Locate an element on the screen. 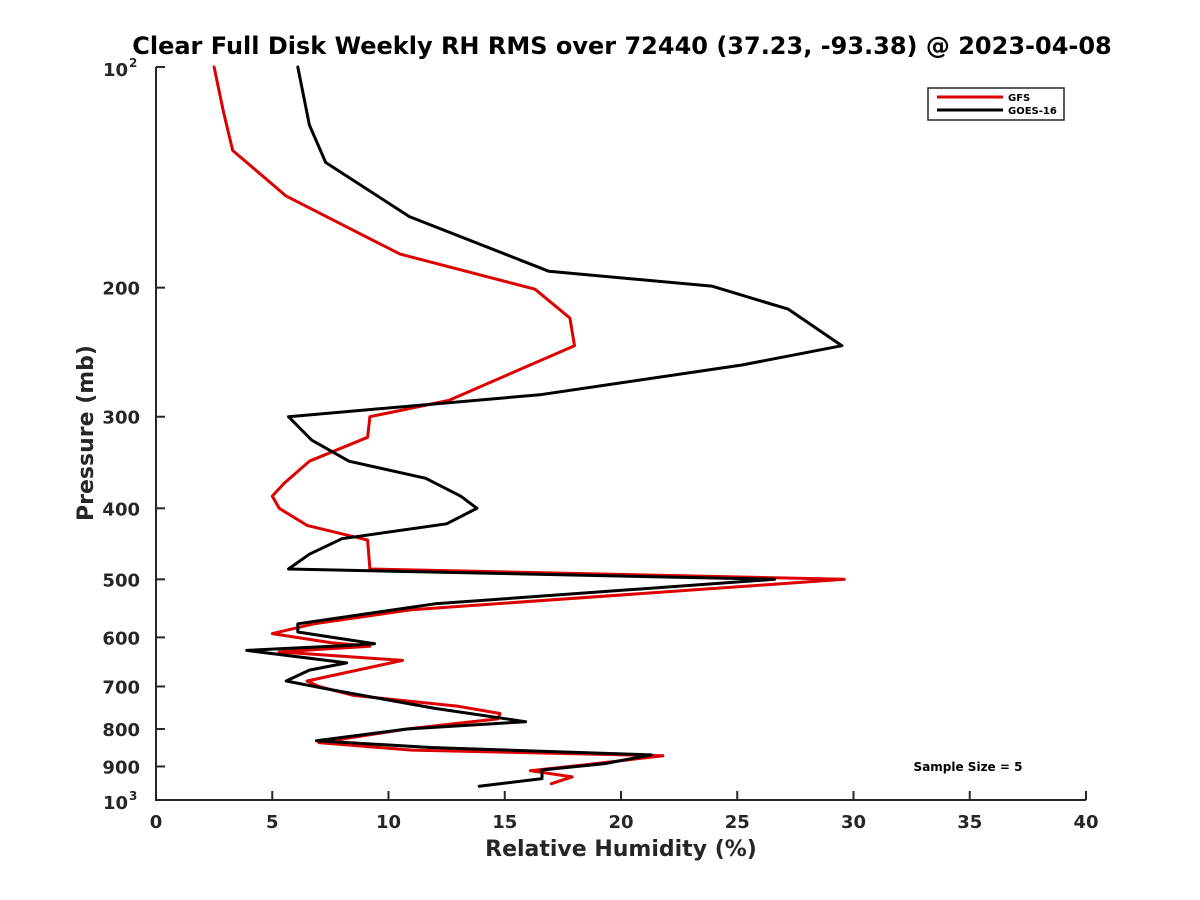 The height and width of the screenshot is (900, 1200). x-tick-label: 25 is located at coordinates (737, 822).